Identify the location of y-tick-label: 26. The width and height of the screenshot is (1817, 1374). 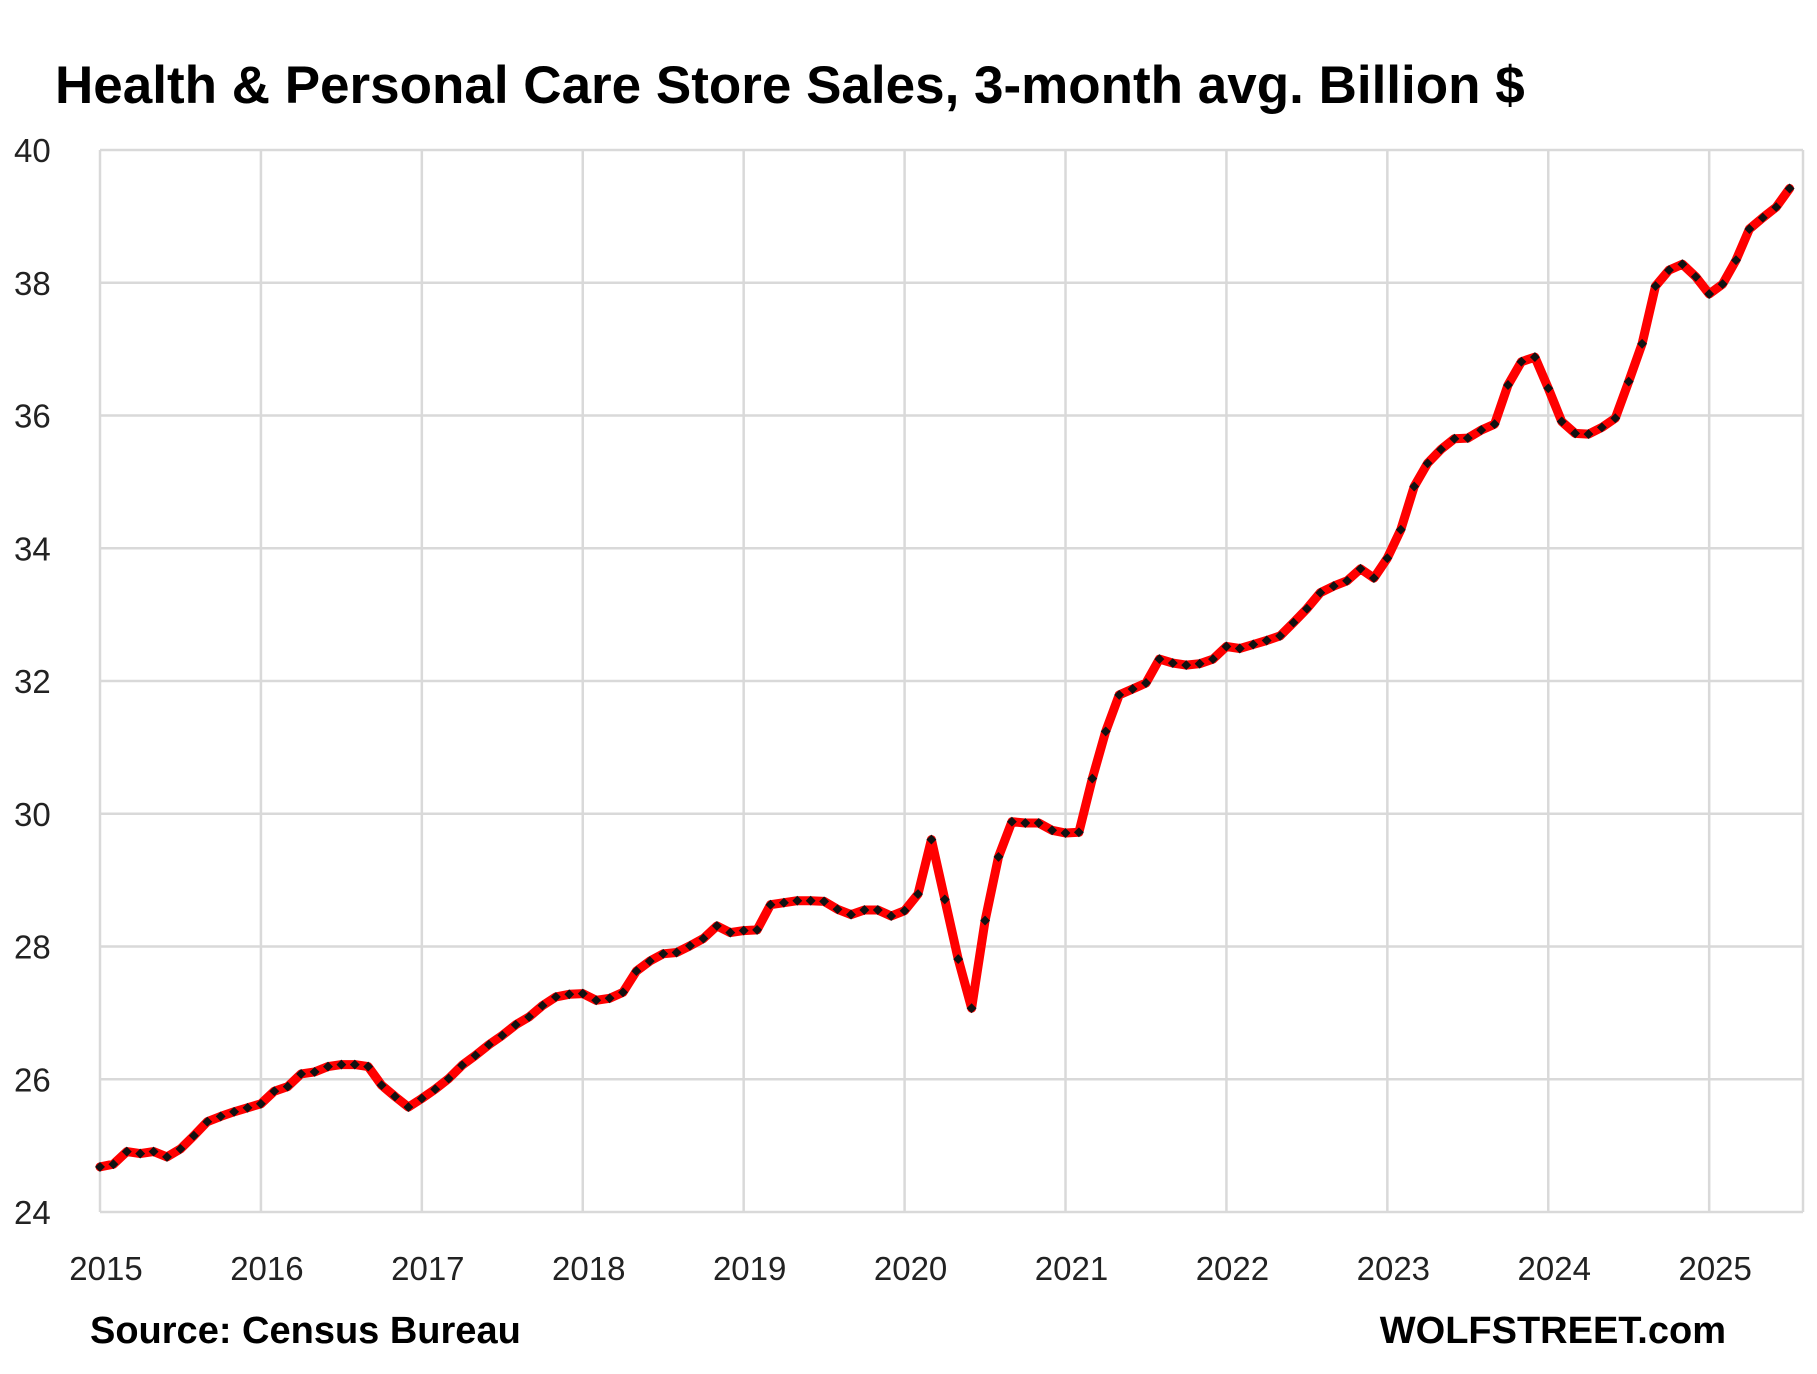
(32, 1079).